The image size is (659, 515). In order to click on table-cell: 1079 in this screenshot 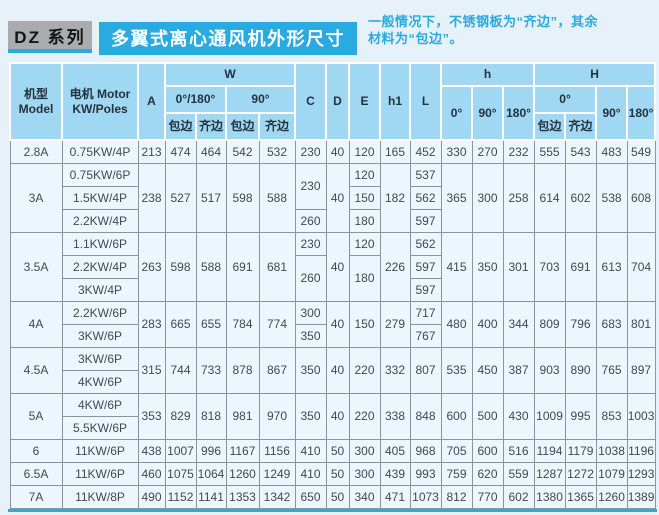, I will do `click(611, 474)`.